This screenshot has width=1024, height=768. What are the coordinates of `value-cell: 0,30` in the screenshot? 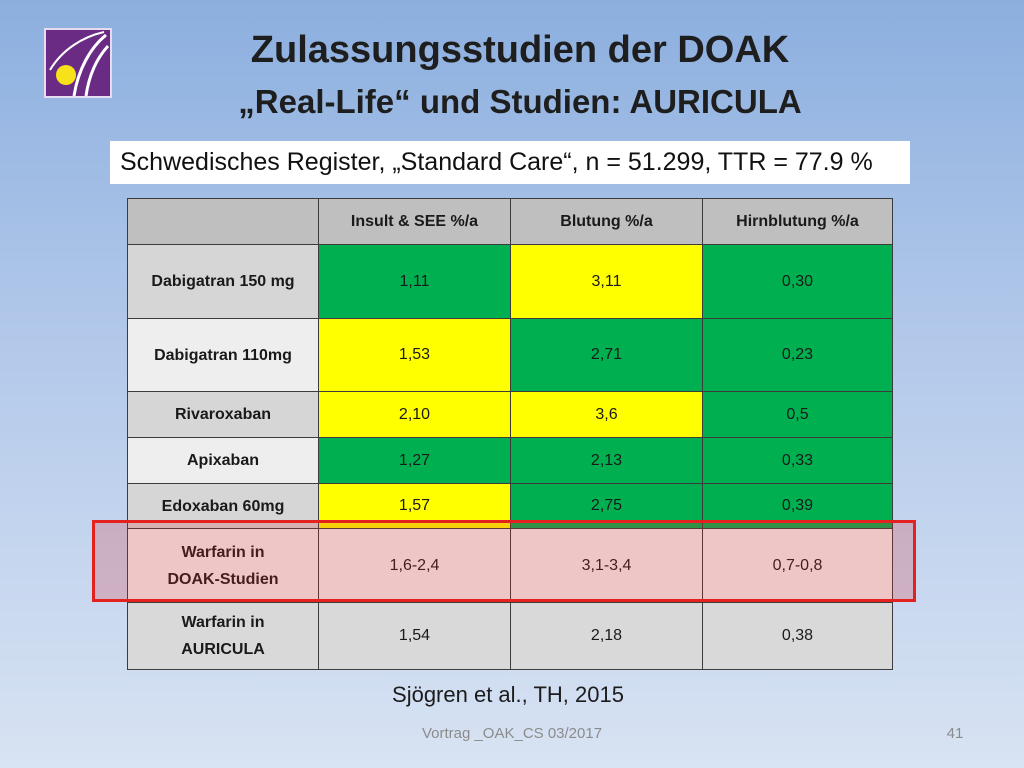 It's located at (797, 281).